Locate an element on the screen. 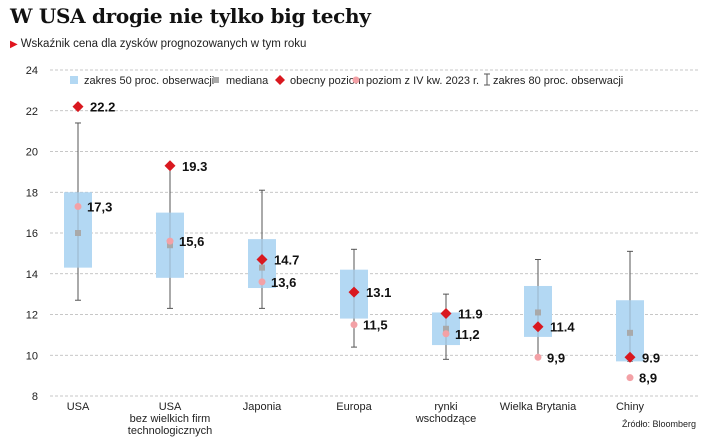 The image size is (704, 441). y-tick-label: 20 is located at coordinates (32, 153).